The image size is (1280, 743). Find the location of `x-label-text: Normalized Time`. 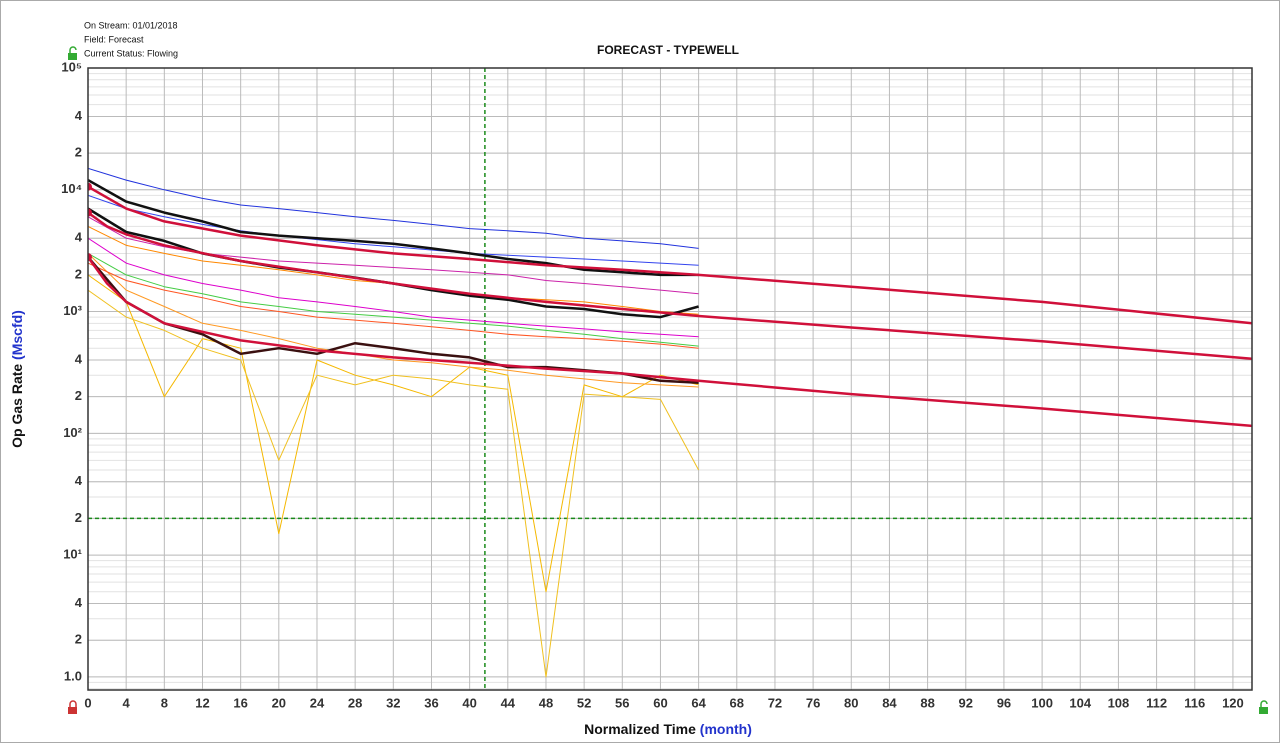

x-label-text: Normalized Time is located at coordinates (640, 729).